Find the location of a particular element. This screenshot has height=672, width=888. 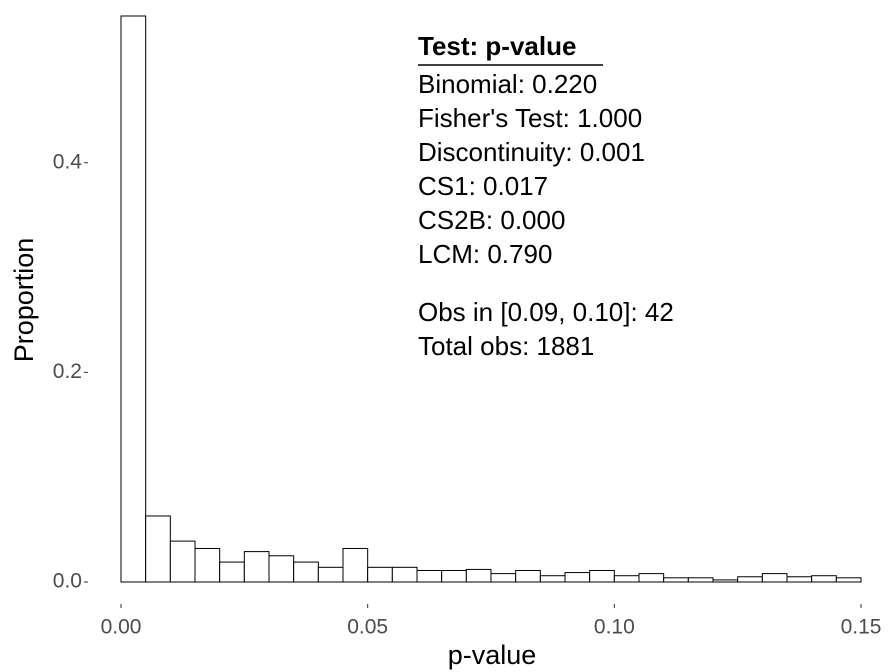

annotation-line: CS2B: 0.000 is located at coordinates (491, 220).